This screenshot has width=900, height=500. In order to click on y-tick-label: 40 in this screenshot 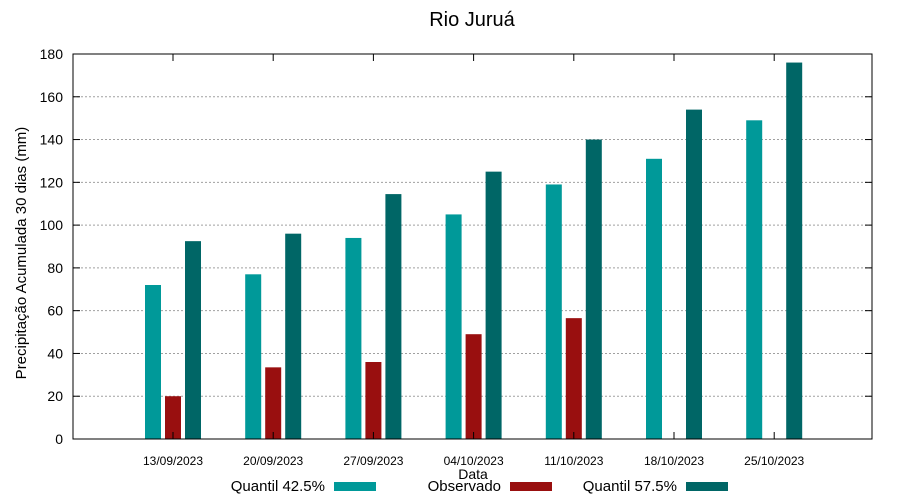, I will do `click(55, 353)`.